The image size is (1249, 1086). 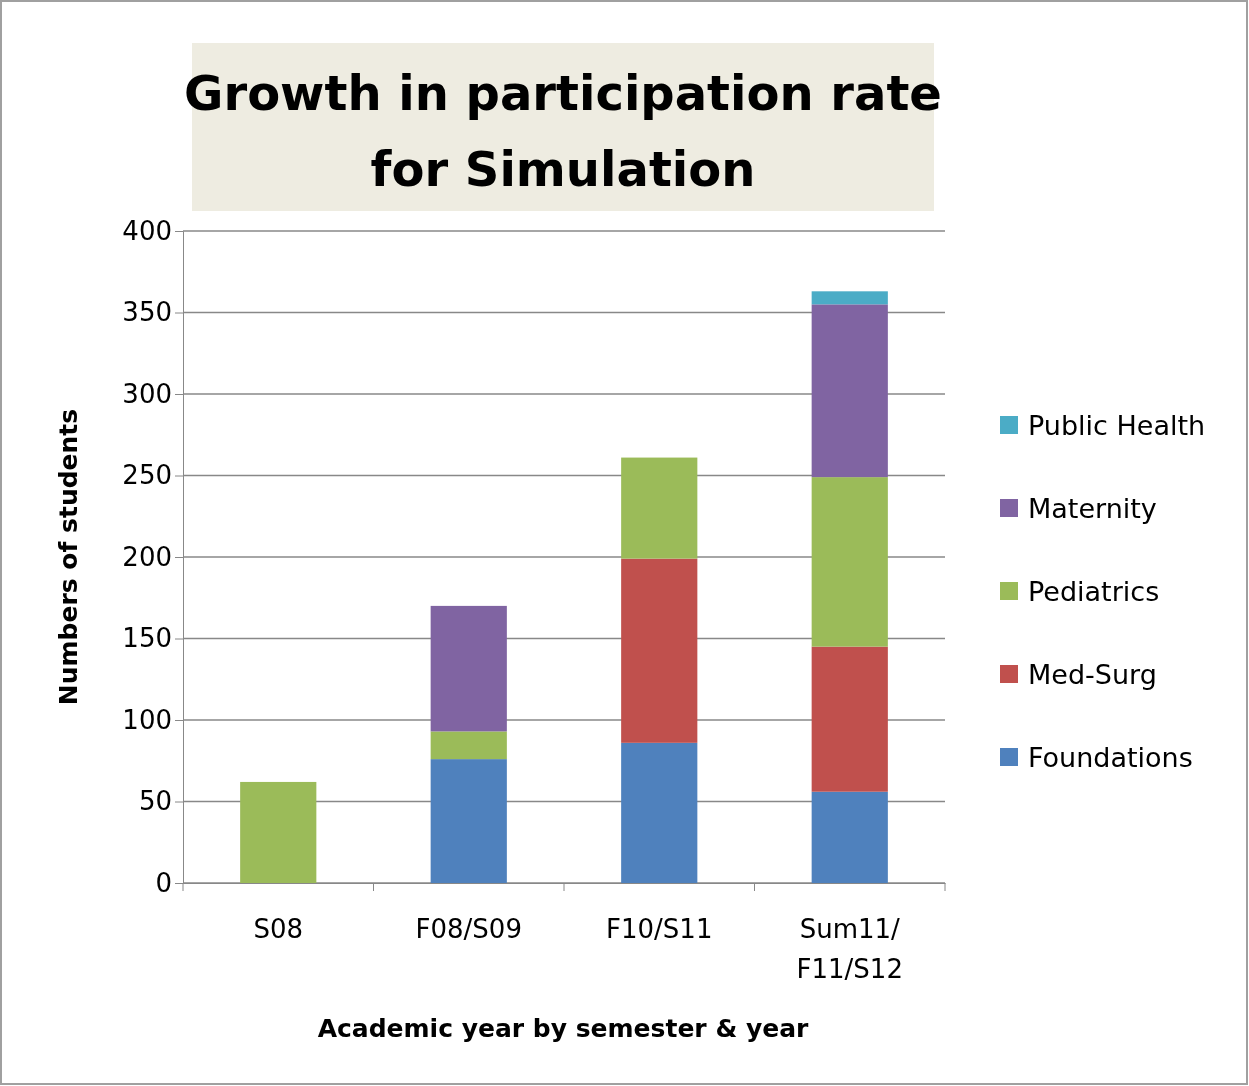 I want to click on y-tick-label: 200, so click(x=147, y=556).